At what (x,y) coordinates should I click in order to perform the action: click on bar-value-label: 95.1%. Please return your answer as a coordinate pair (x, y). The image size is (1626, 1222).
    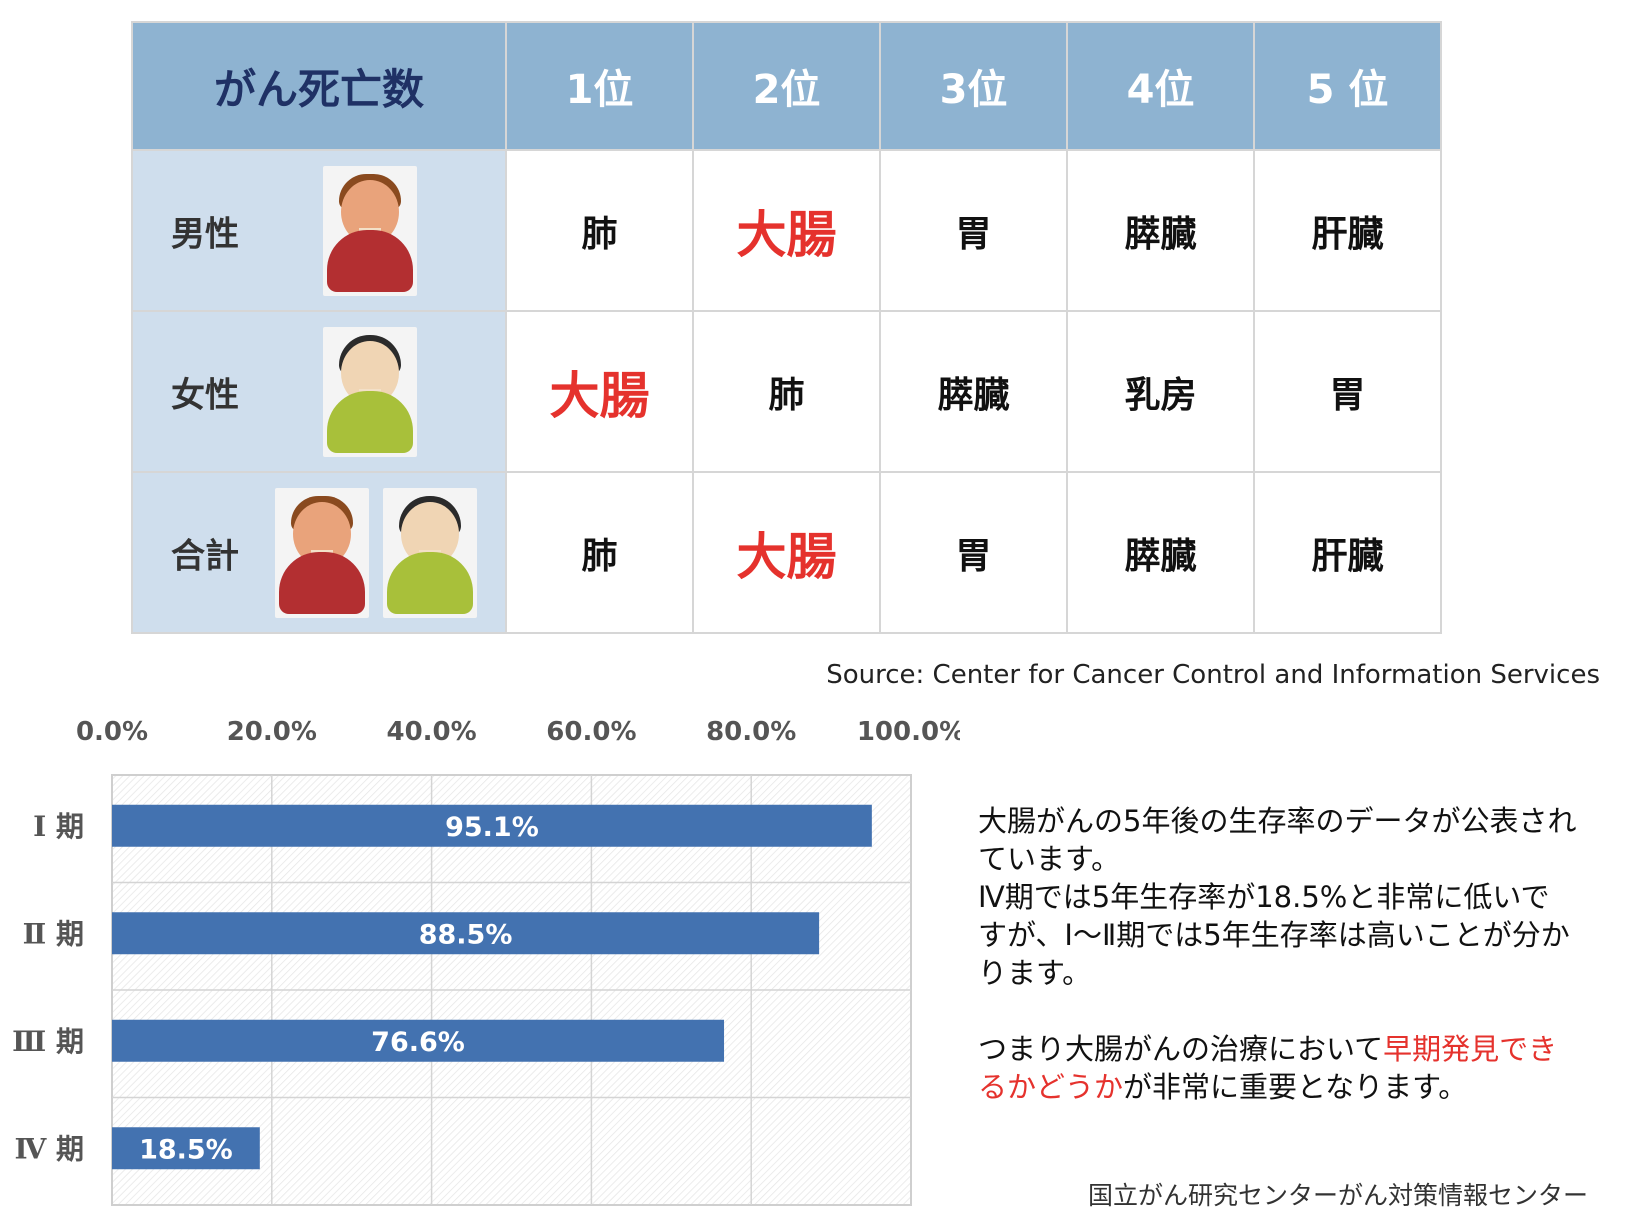
    Looking at the image, I should click on (492, 827).